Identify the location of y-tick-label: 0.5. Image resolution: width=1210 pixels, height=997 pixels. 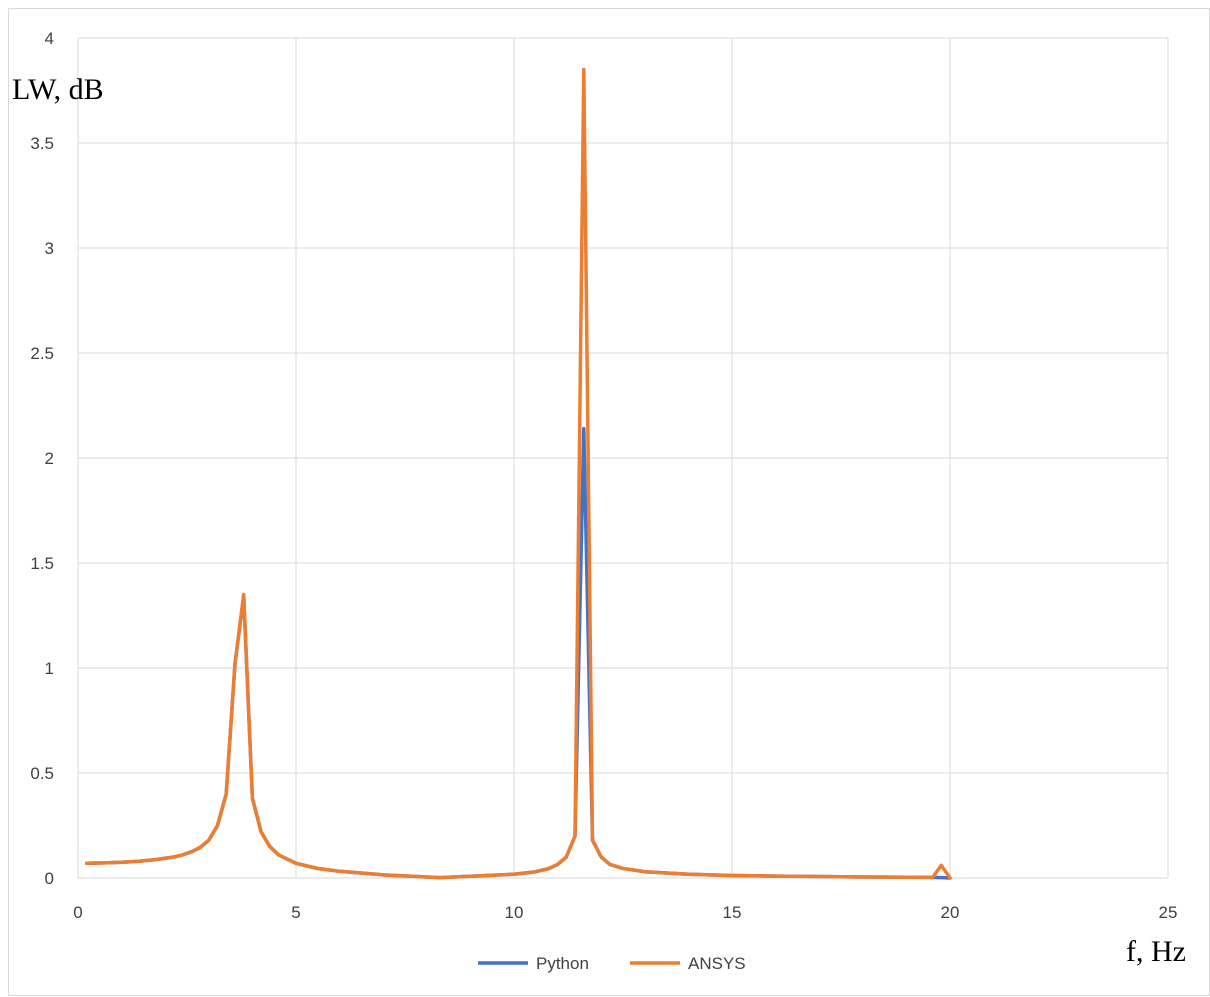
(42, 773).